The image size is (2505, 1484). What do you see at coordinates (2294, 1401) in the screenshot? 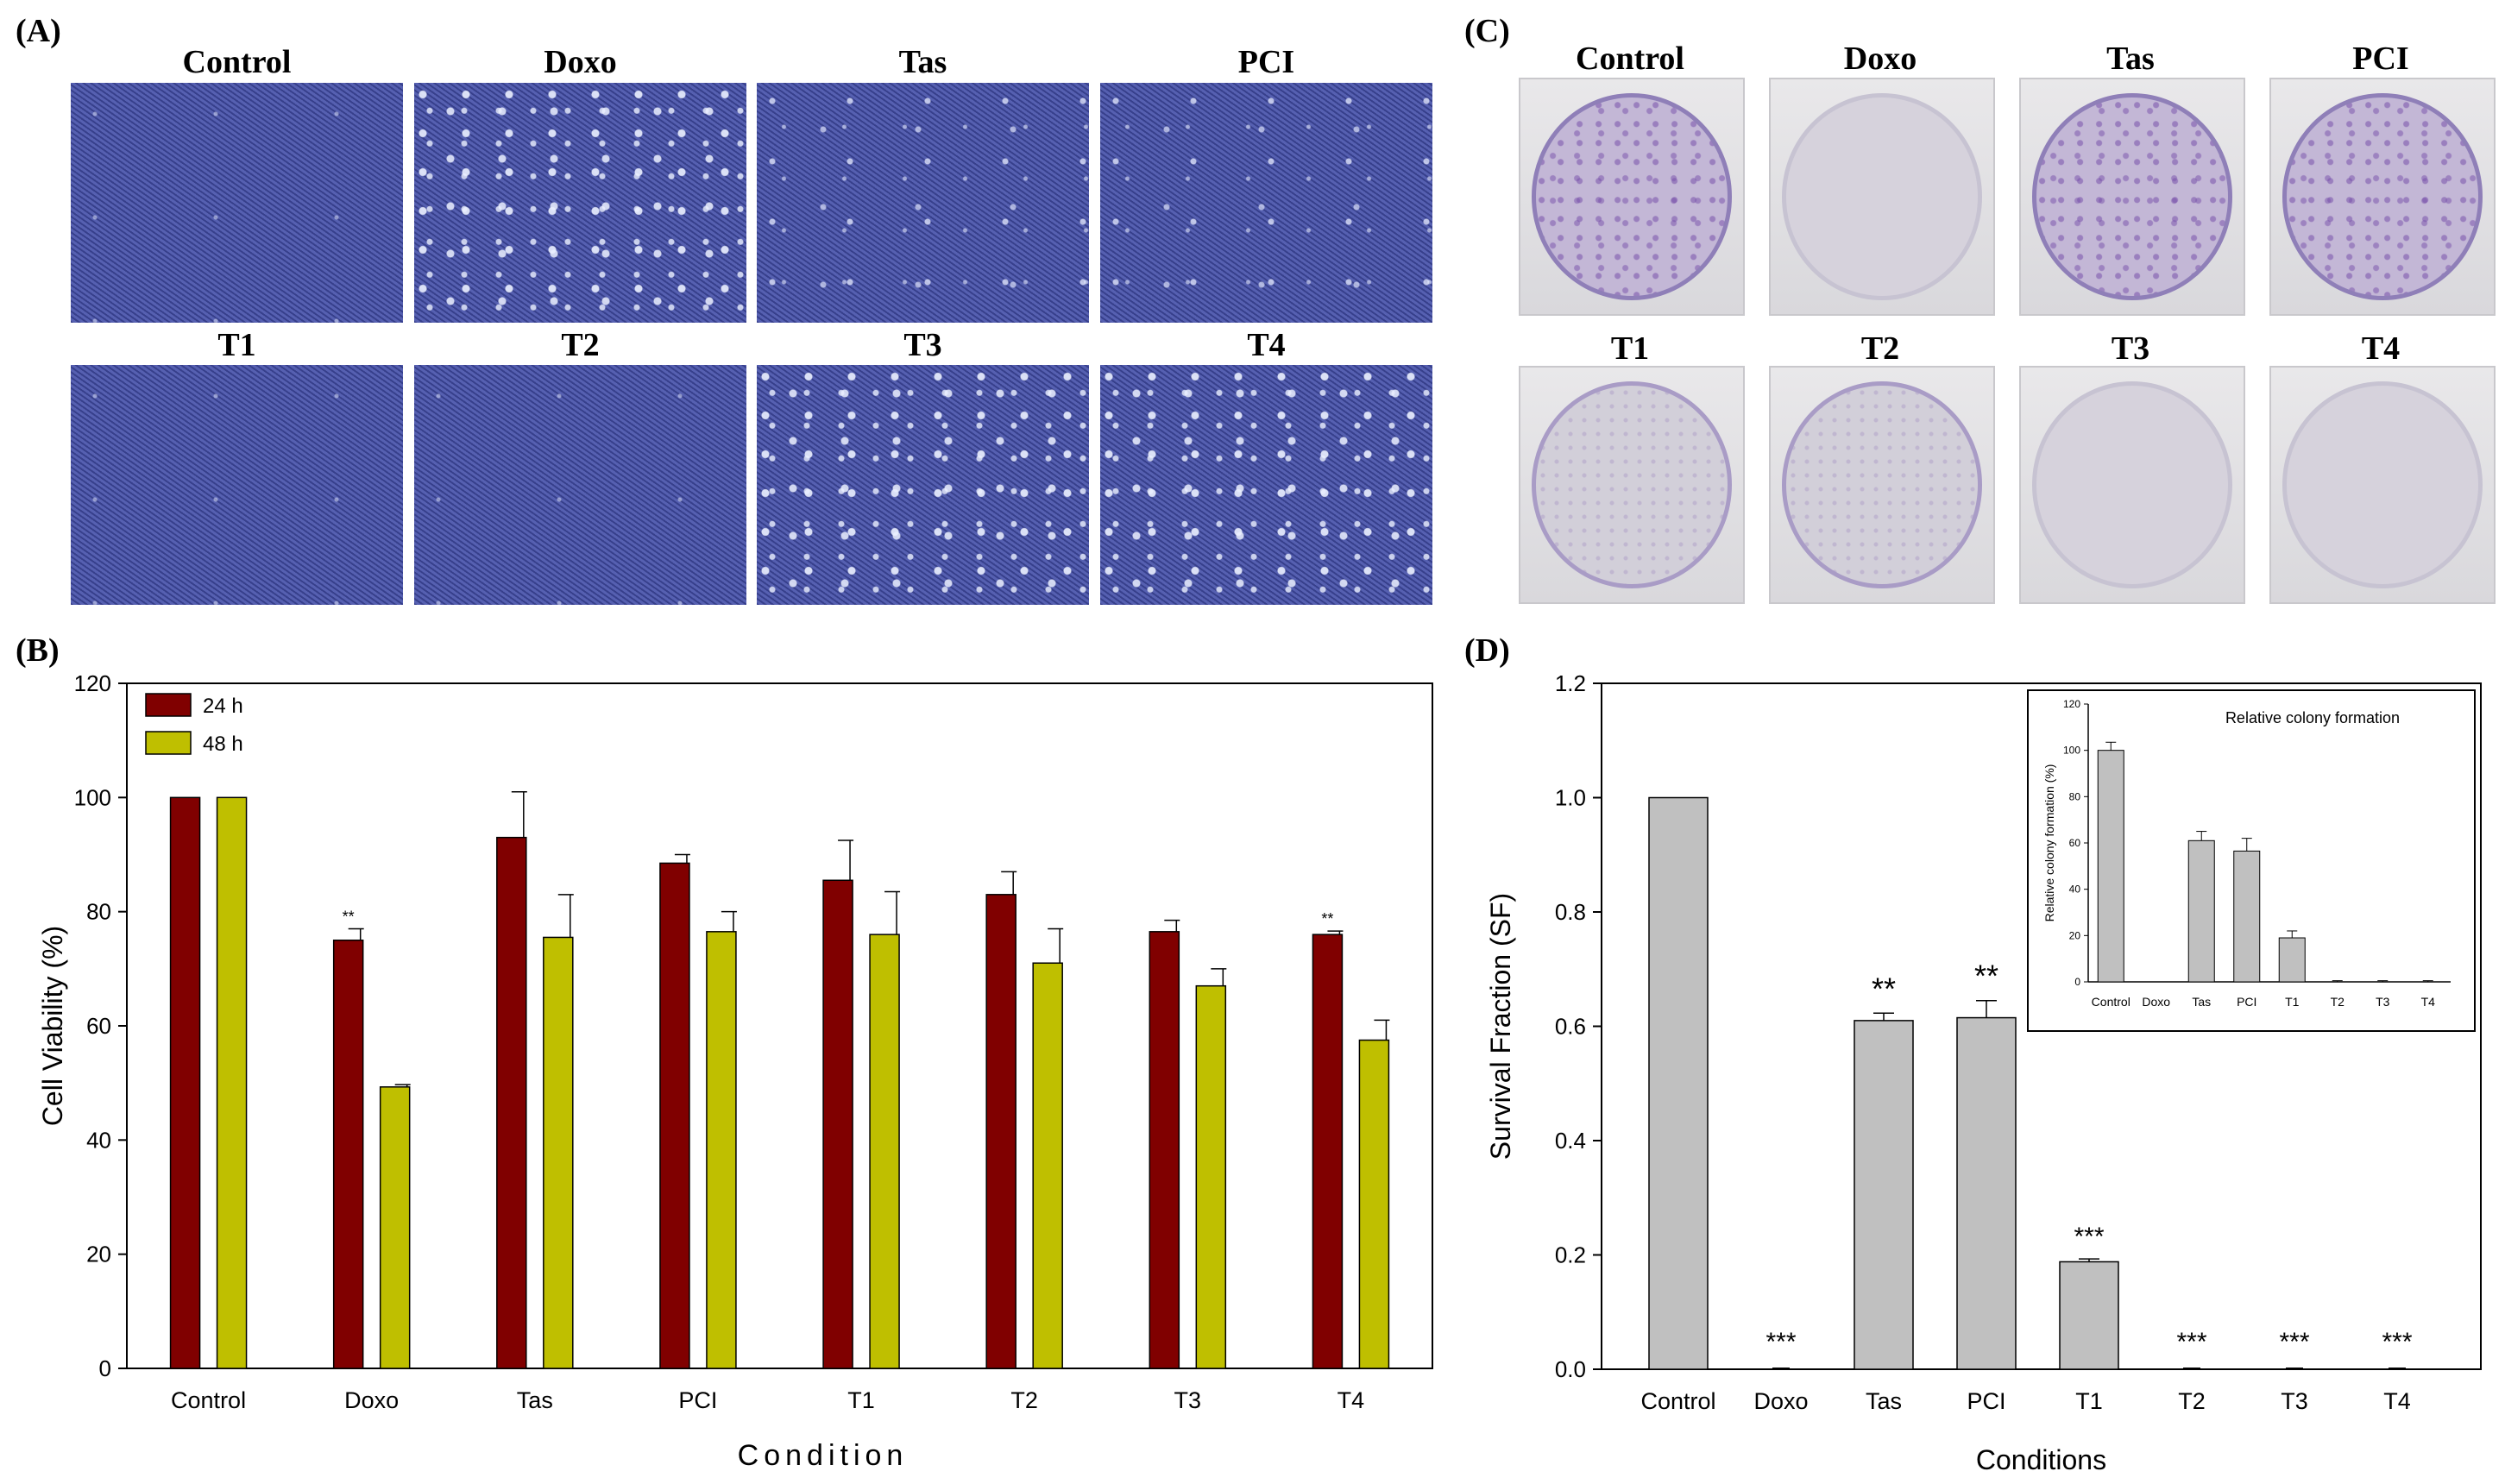
I see `x-tick-label: T3` at bounding box center [2294, 1401].